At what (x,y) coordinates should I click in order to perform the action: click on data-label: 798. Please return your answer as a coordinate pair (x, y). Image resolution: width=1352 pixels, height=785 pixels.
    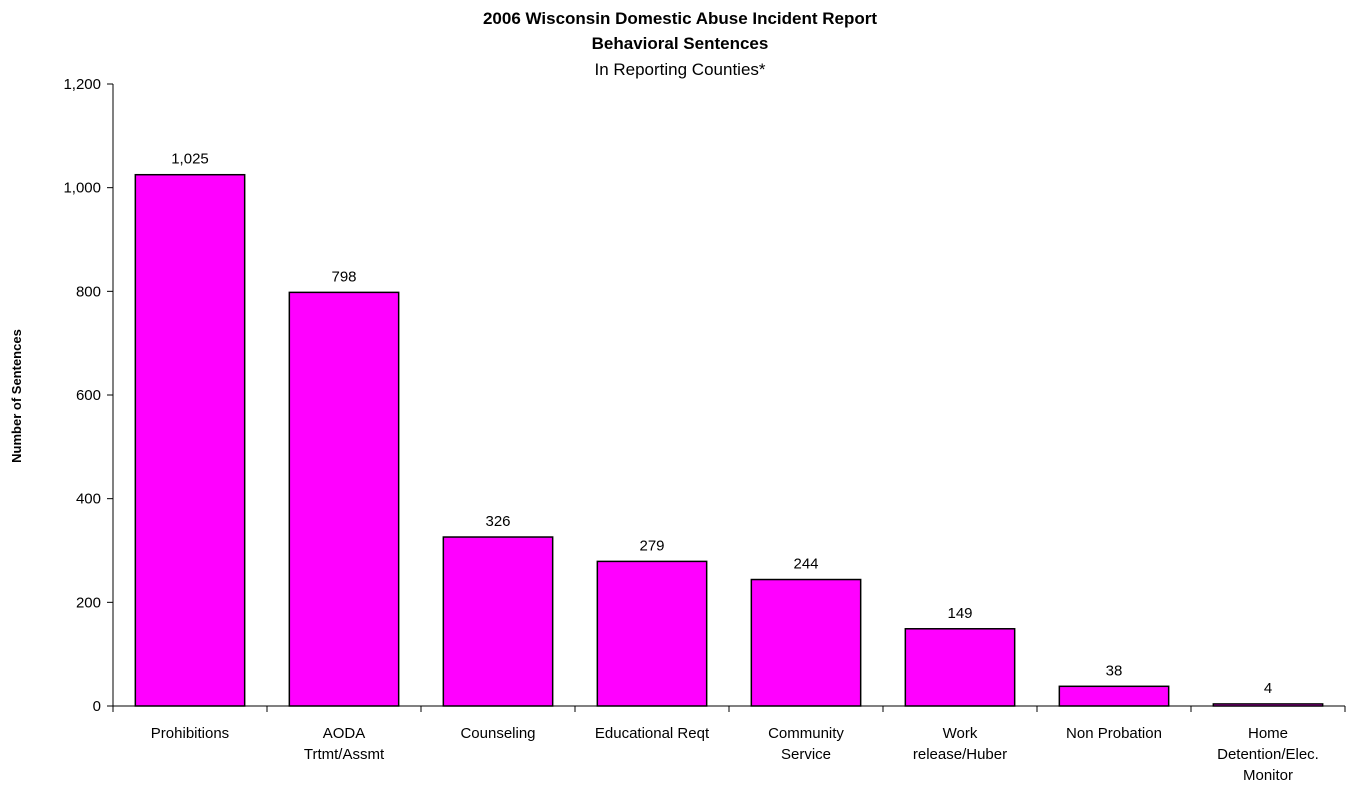
    Looking at the image, I should click on (343, 276).